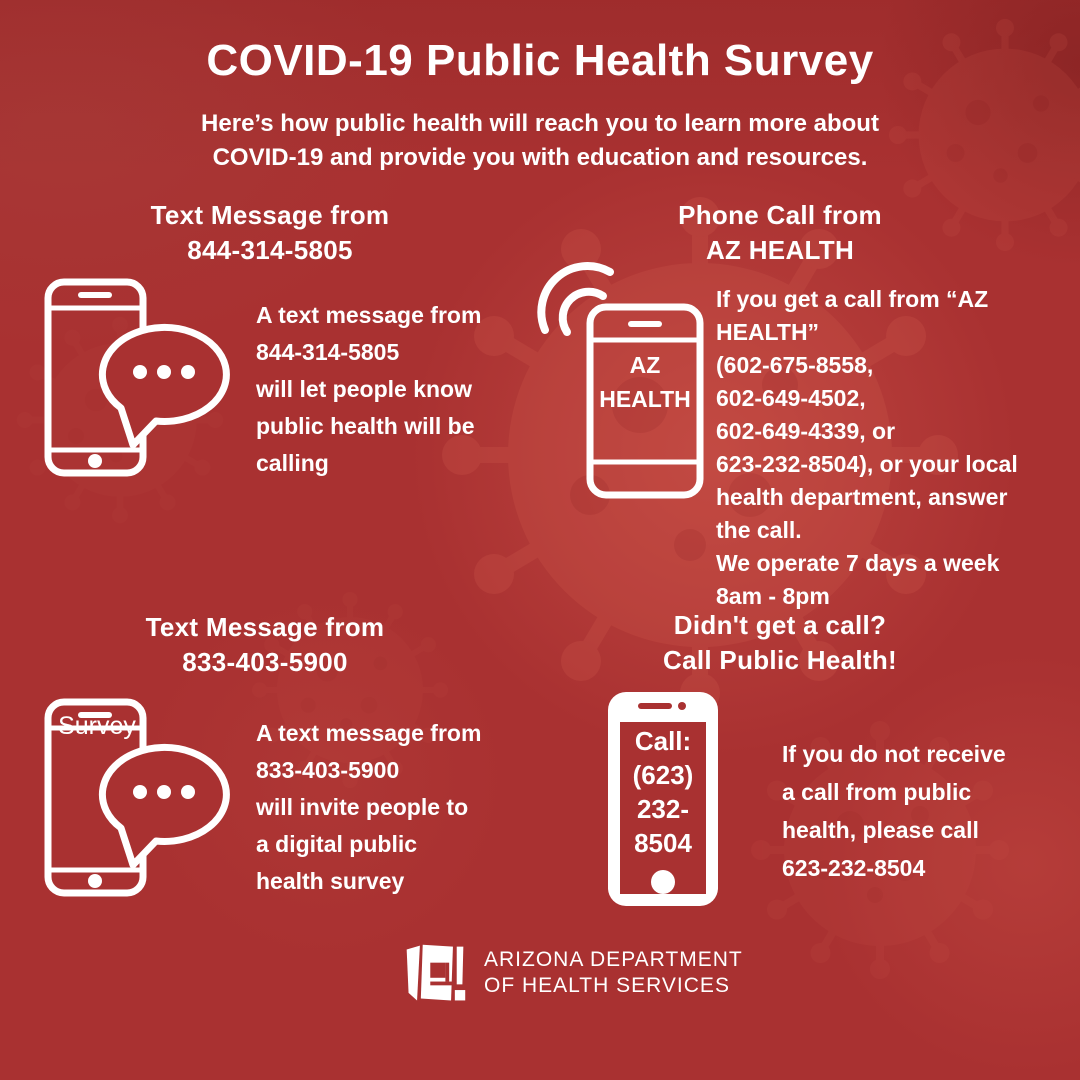  What do you see at coordinates (607, 985) in the screenshot?
I see `org-name-line2: OF HEALTH SERVICES` at bounding box center [607, 985].